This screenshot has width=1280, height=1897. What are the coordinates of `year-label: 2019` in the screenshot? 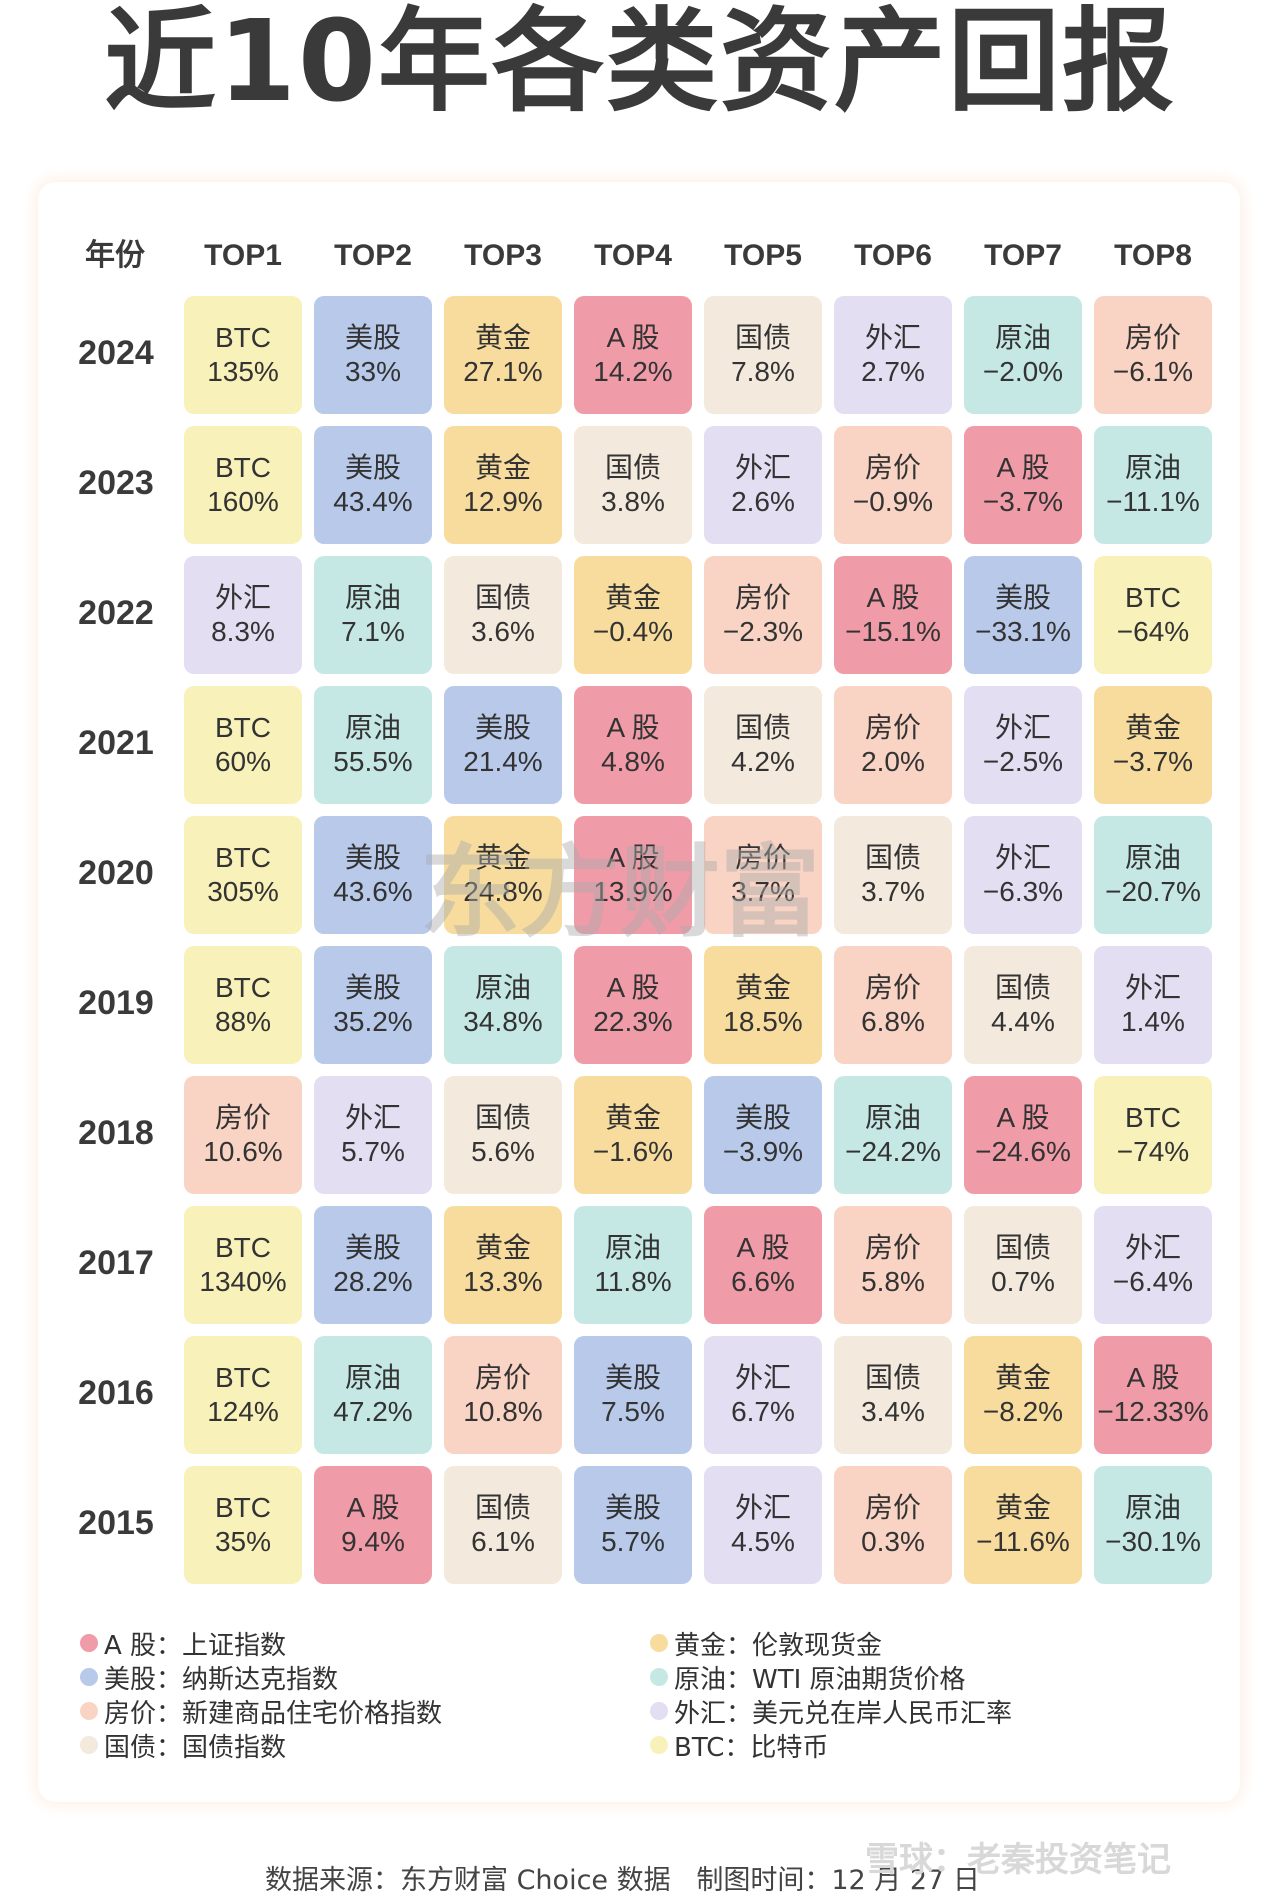 It's located at (116, 1003).